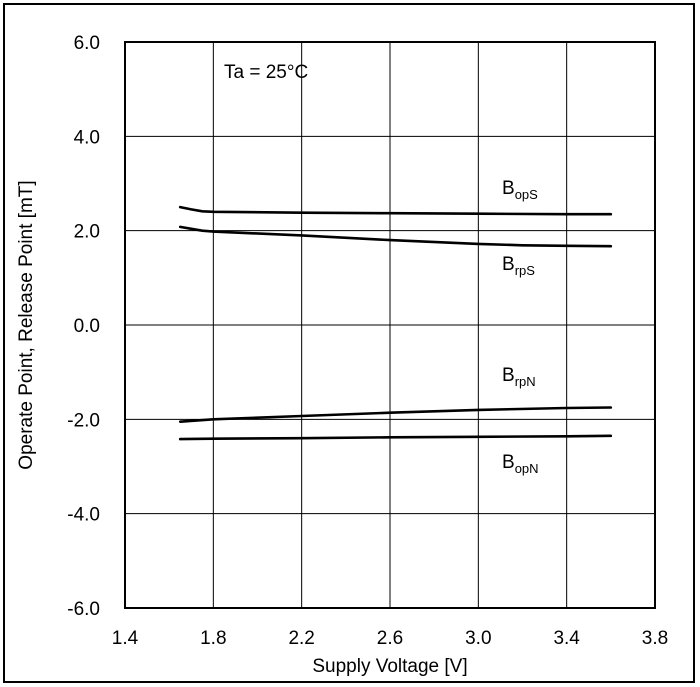 The image size is (700, 687). I want to click on y-axis-title: Operate Point, Release Point [mT], so click(26, 324).